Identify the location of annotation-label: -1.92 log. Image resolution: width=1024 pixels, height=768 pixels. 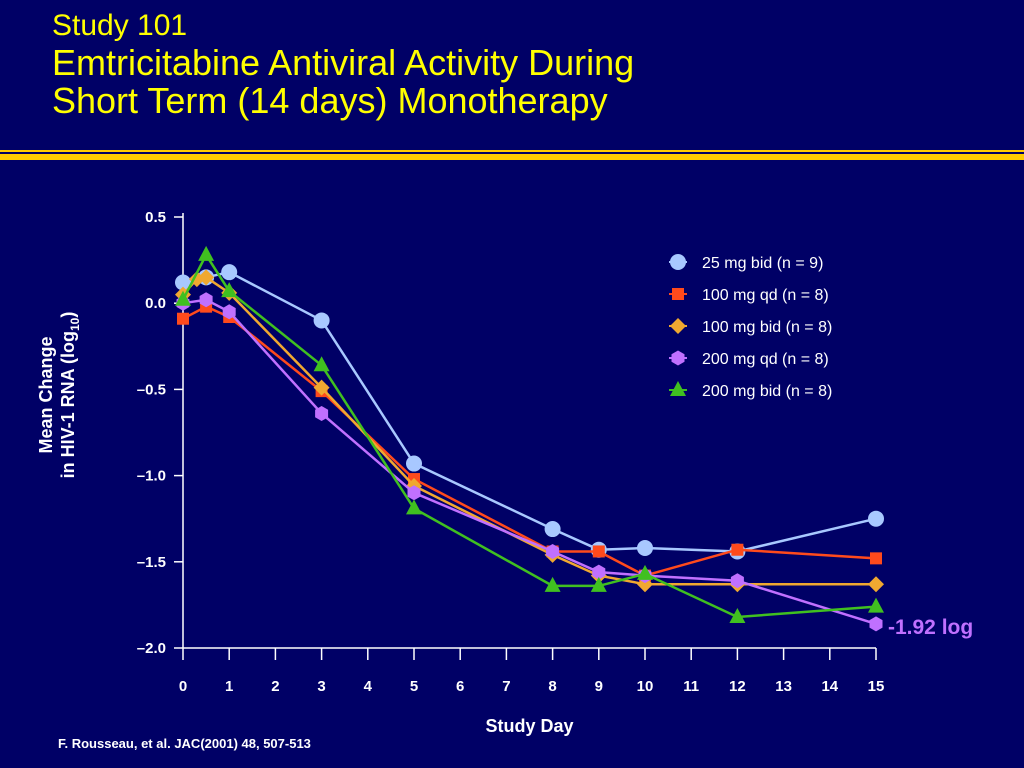
(930, 627).